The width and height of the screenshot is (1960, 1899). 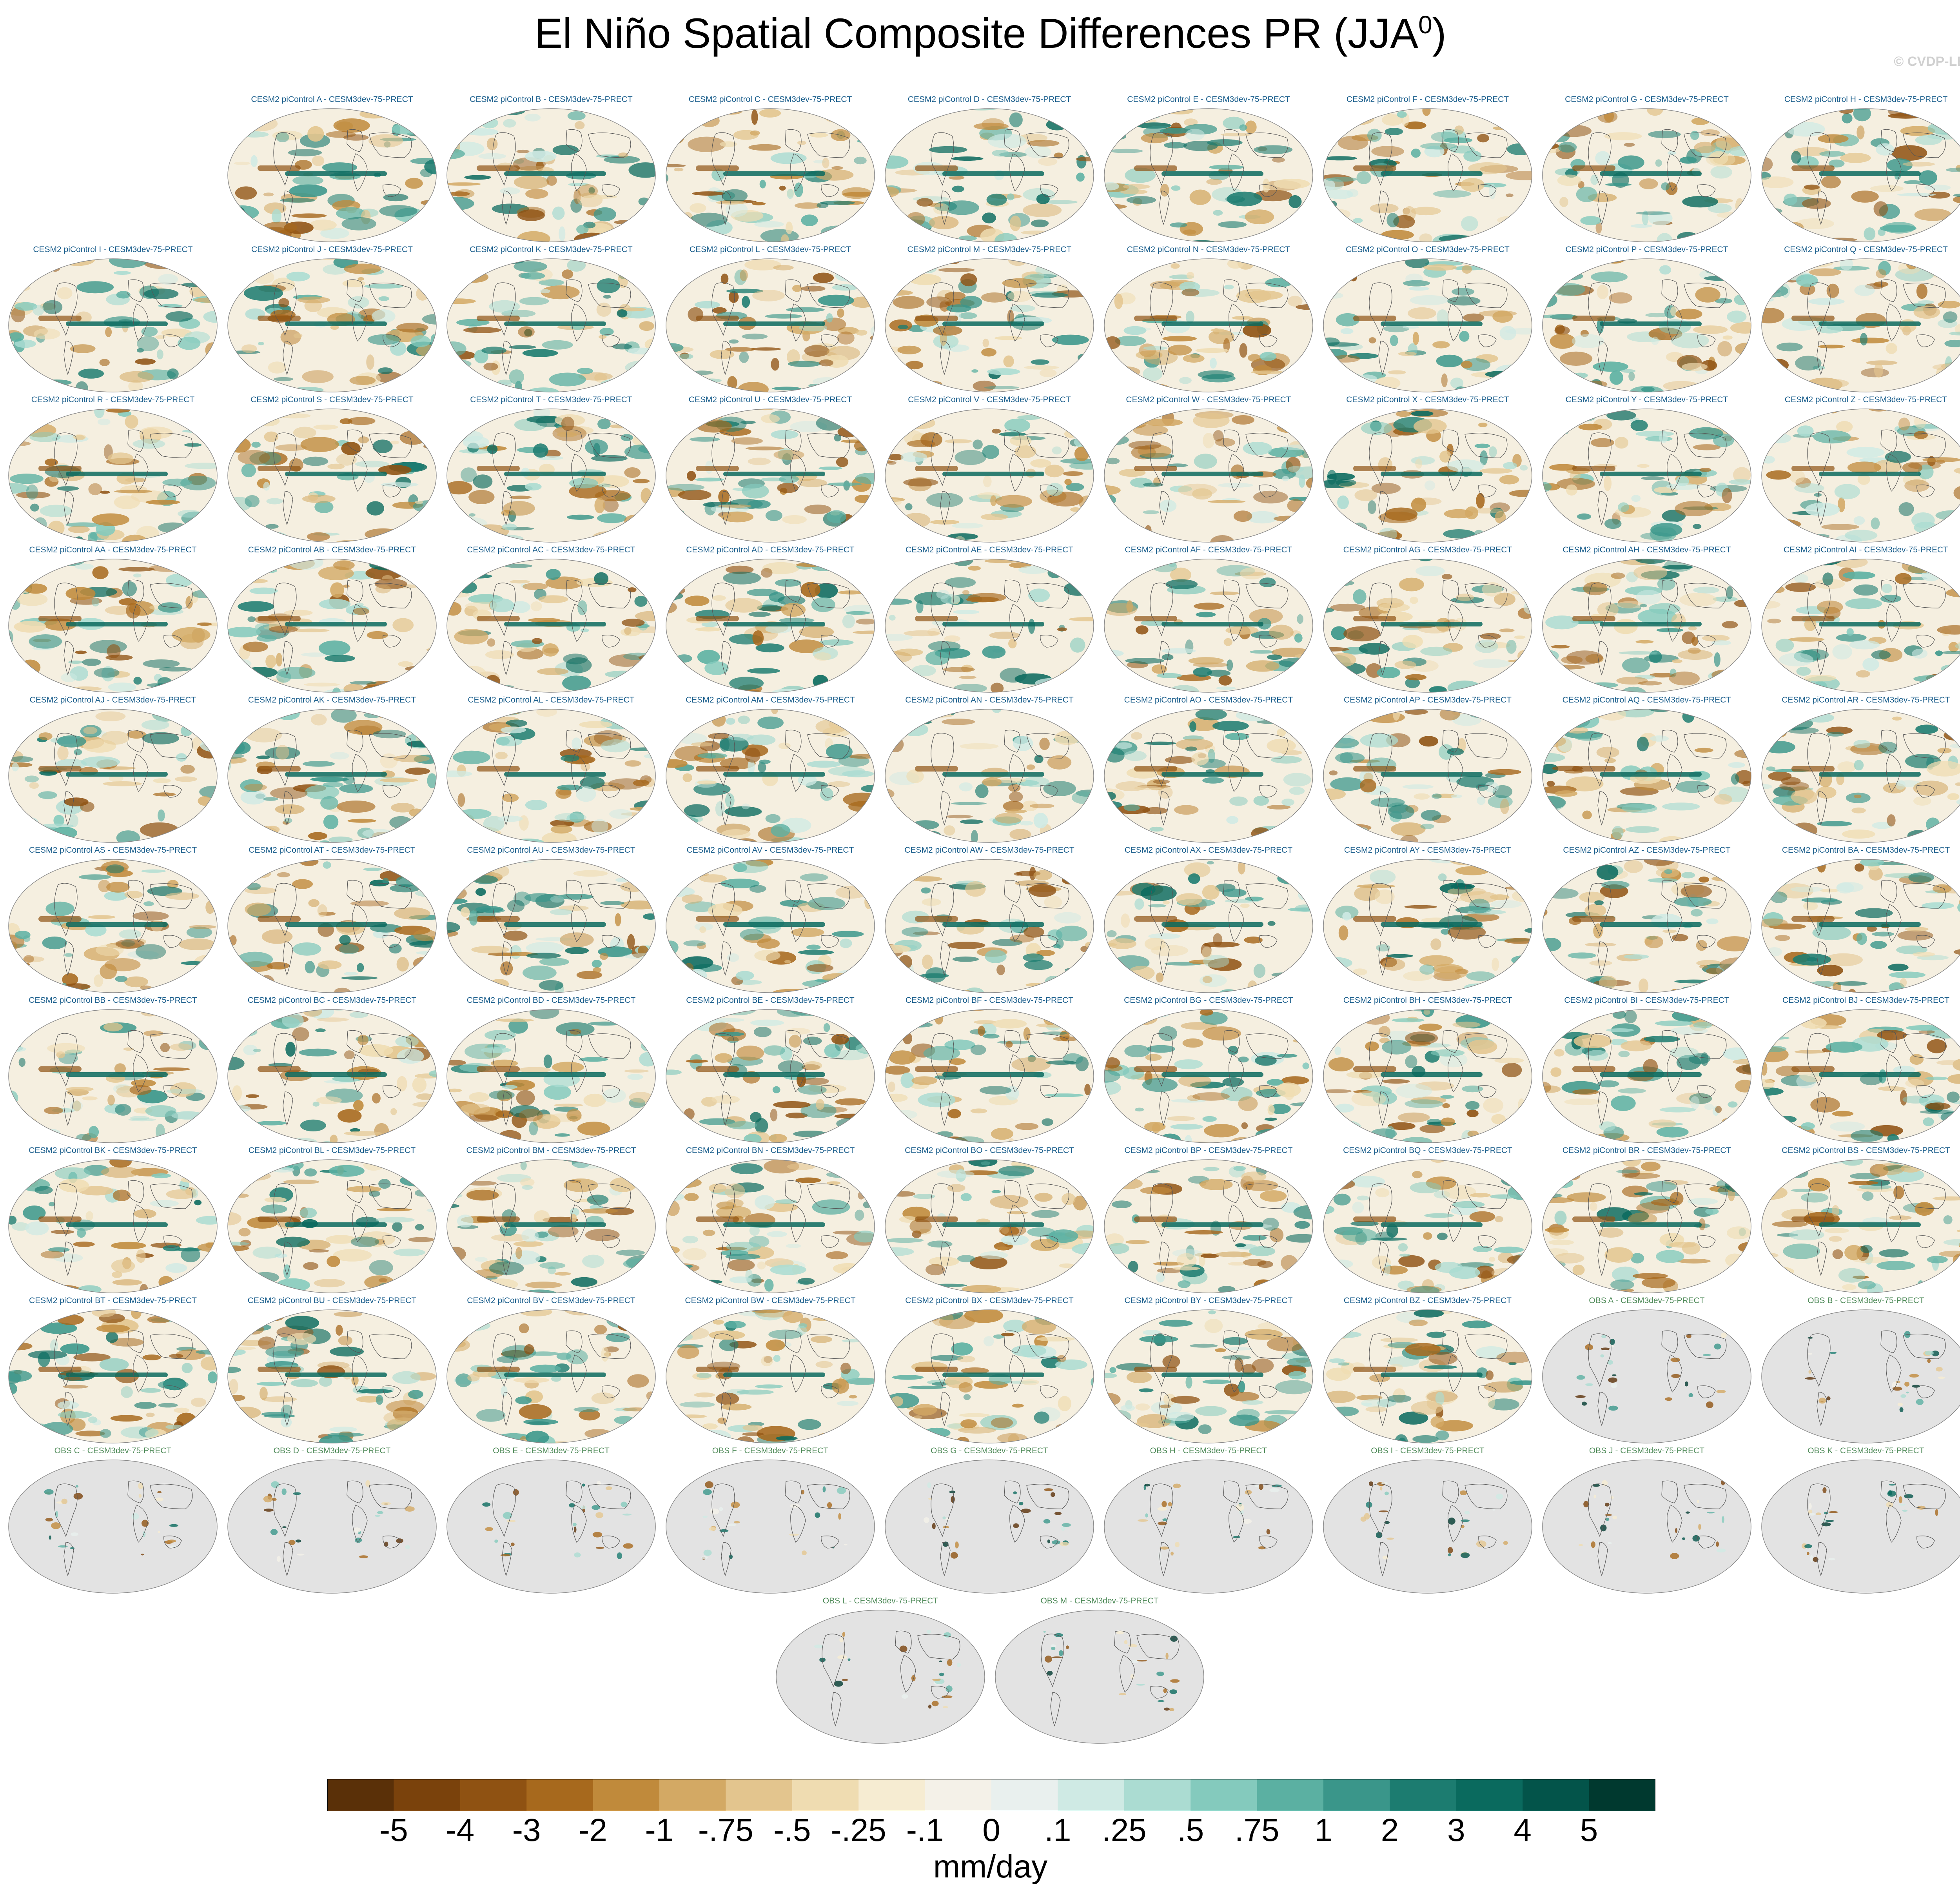 I want to click on panel-title: CESM2 piControl U - CESM3dev-75-PRECT, so click(x=770, y=400).